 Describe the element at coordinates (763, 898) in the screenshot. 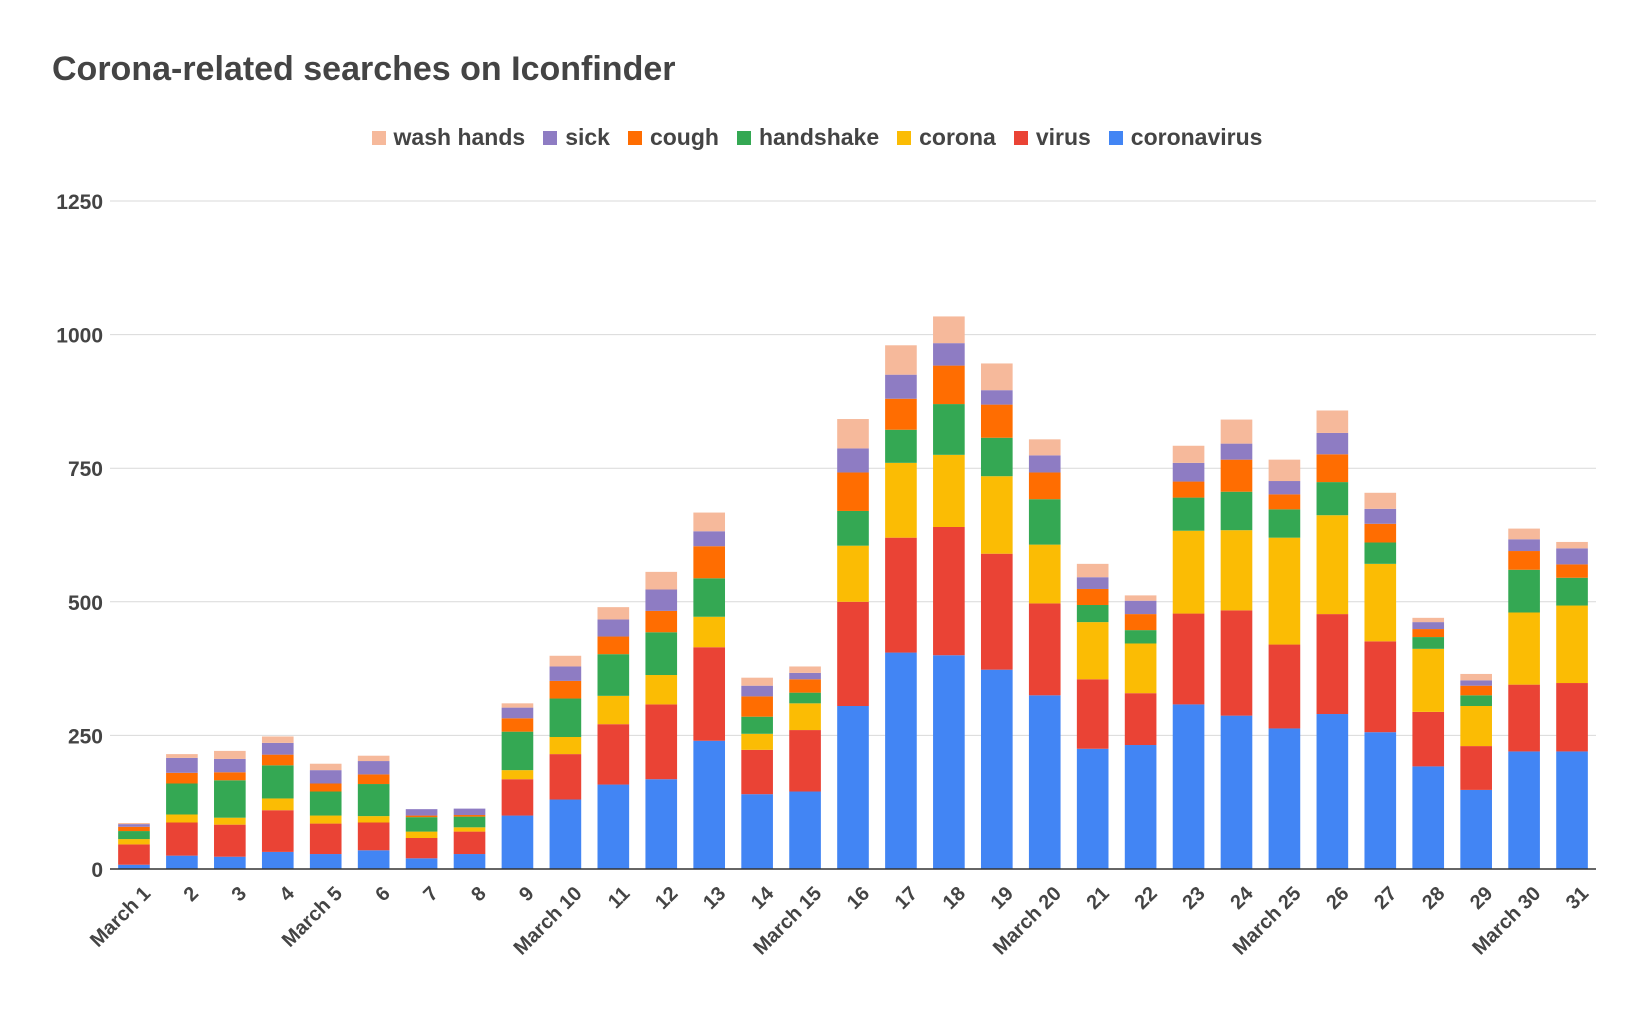

I see `x-tick-label: 14` at that location.